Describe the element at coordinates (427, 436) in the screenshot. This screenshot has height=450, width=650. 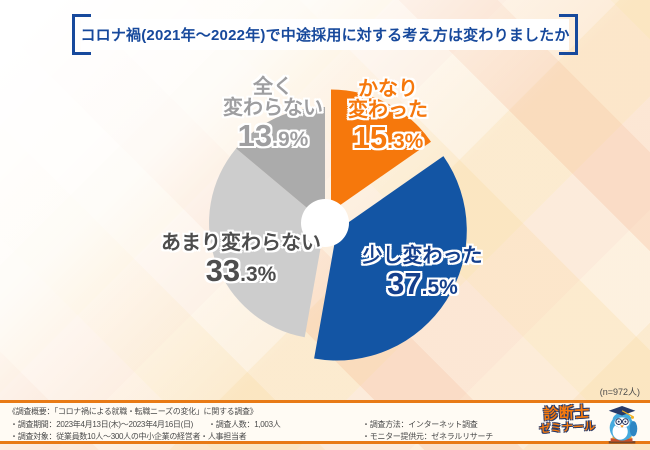
I see `survey-monitor: ・モニター提供元：ゼネラルリサーチ` at that location.